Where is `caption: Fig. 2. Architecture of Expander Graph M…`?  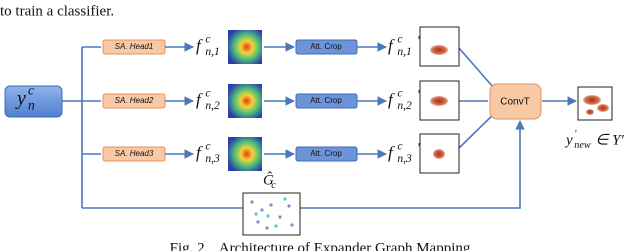 caption: Fig. 2. Architecture of Expander Graph M… is located at coordinates (320, 245).